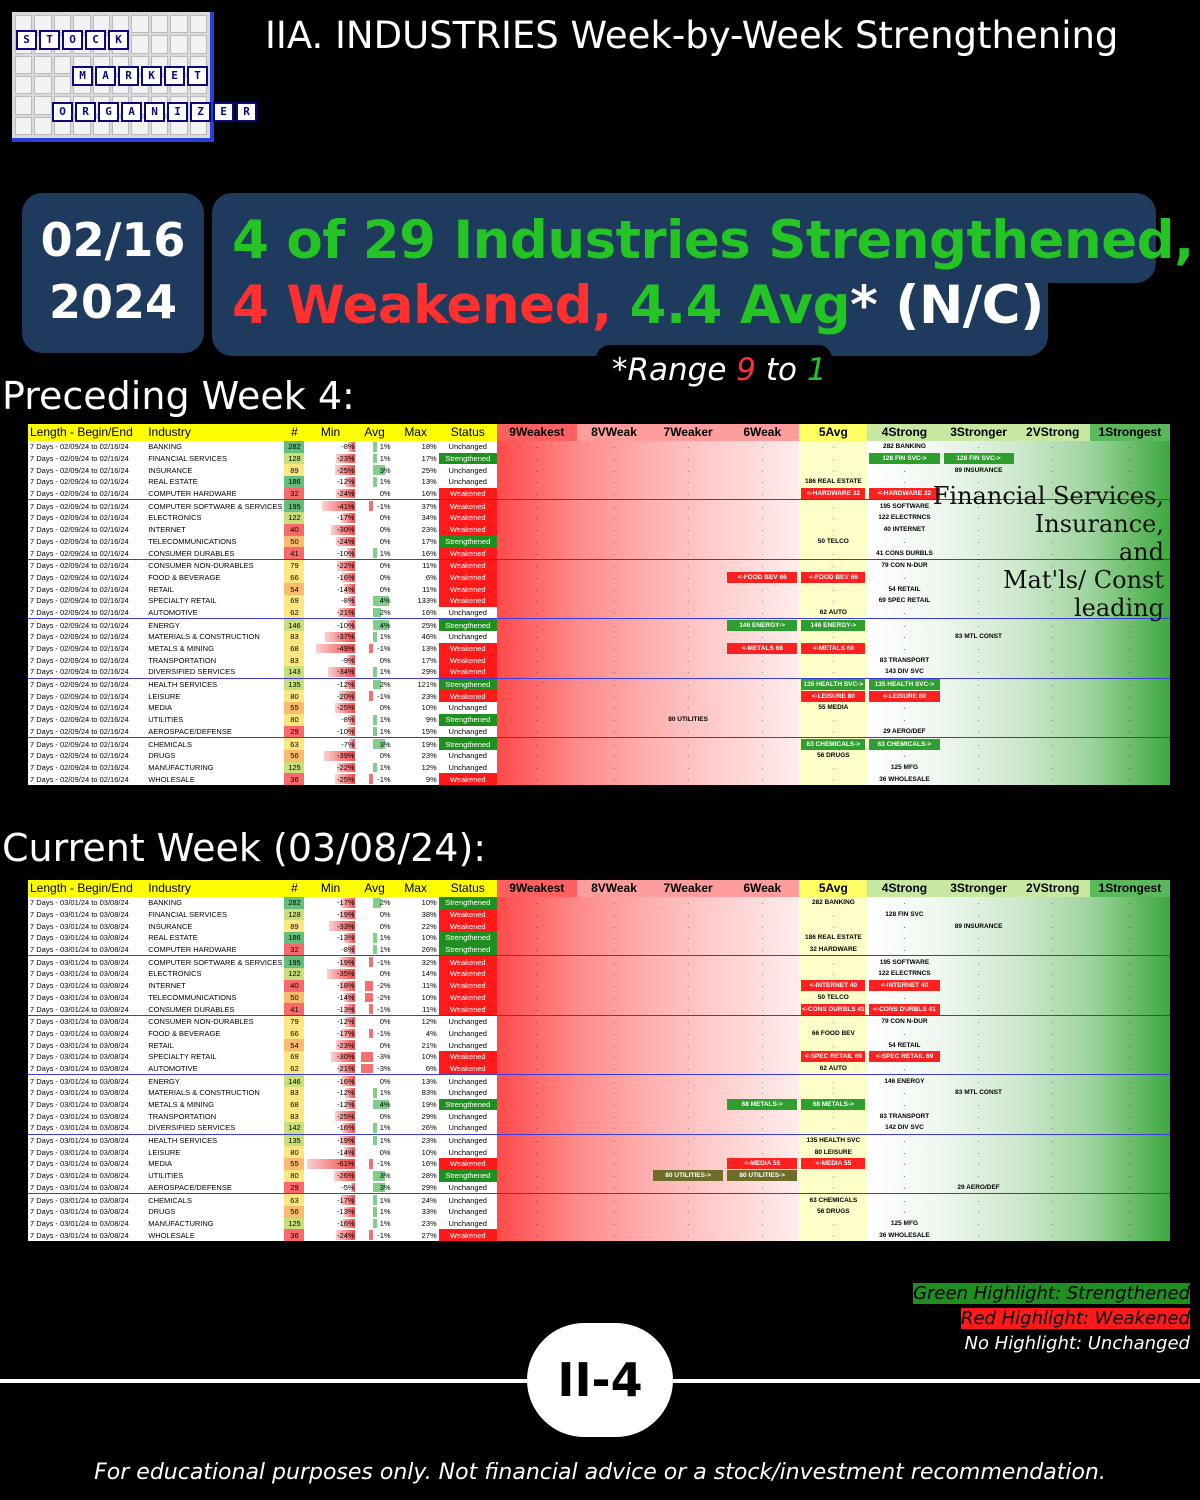  Describe the element at coordinates (113, 273) in the screenshot. I see `date-box: 02/16 2024` at that location.